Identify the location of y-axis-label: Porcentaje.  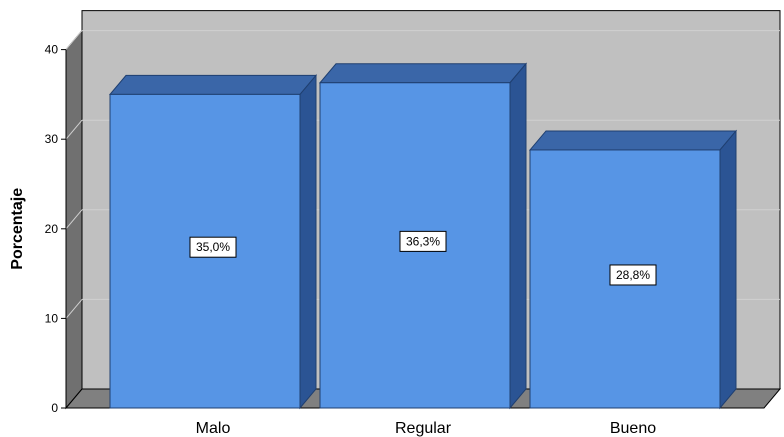
(17, 229).